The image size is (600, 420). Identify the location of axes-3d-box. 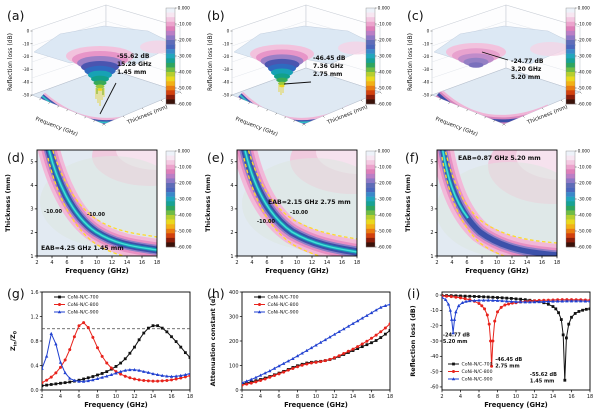
(306, 64).